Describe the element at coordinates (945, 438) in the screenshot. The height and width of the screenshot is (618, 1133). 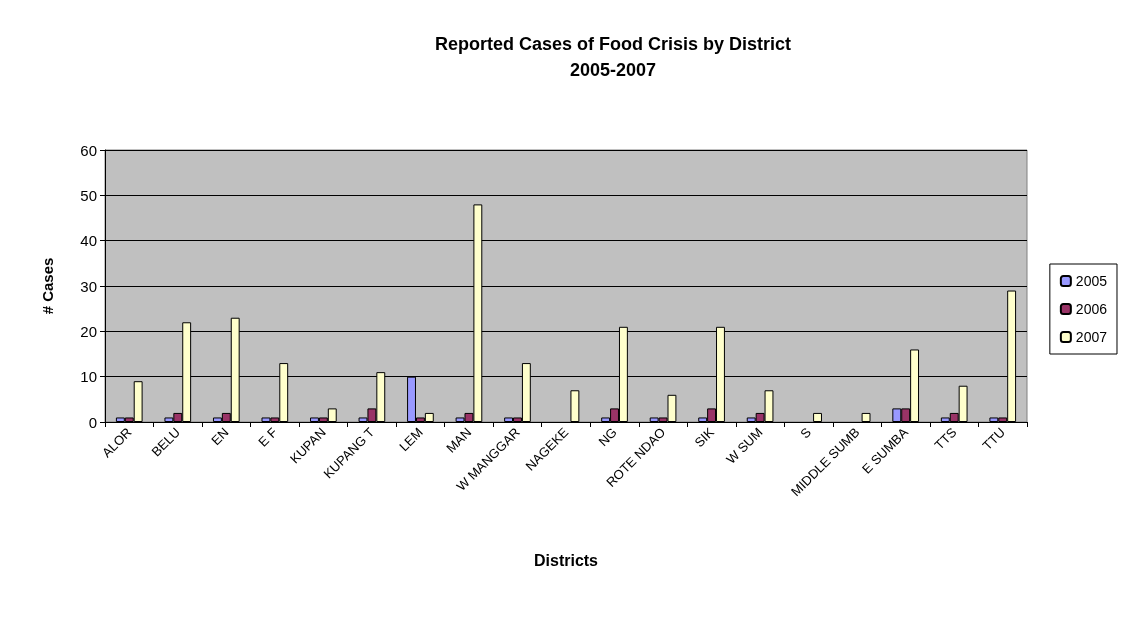
I see `x-tick-label: TTS` at that location.